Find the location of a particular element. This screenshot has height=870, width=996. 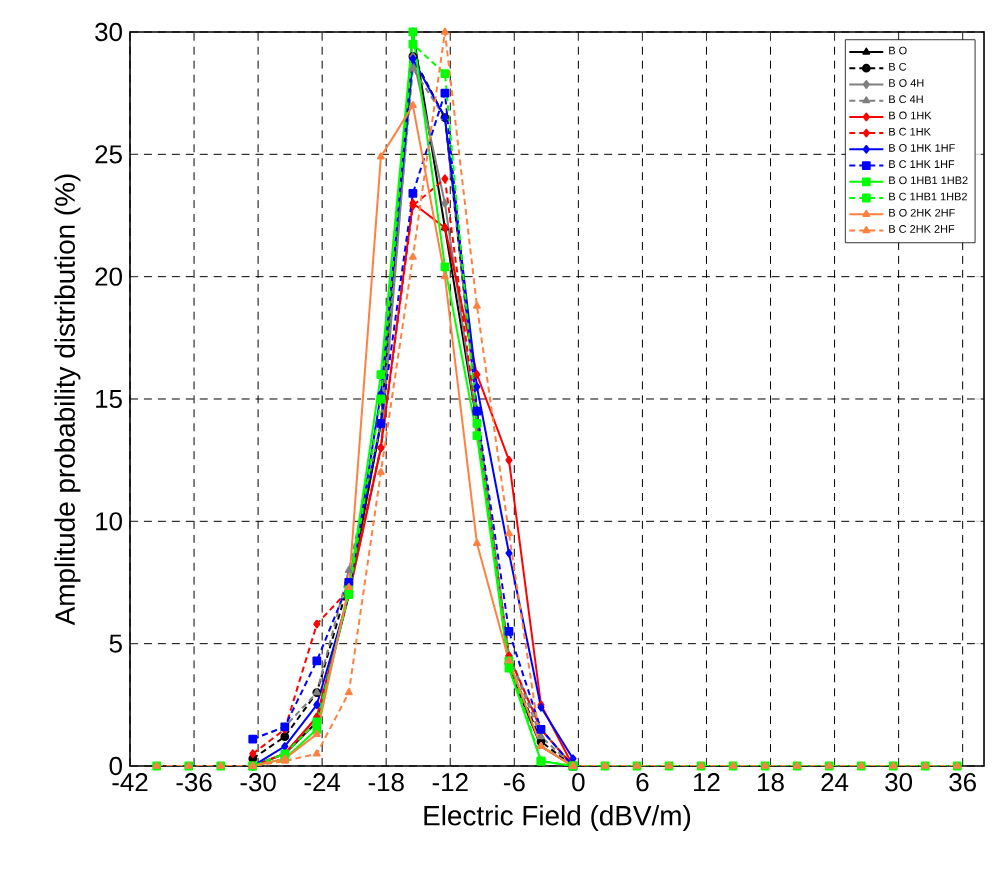

x-tick-label: -18 is located at coordinates (386, 782).